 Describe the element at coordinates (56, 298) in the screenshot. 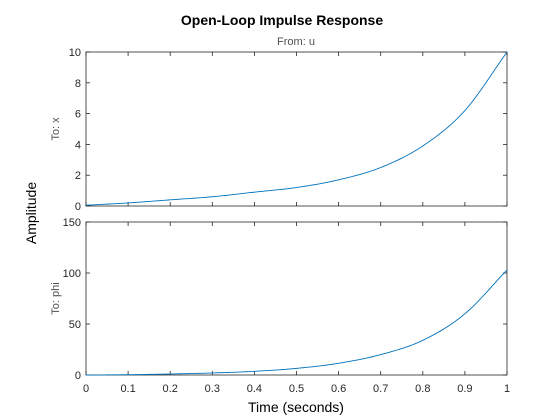

I see `panel-2-output-label: To: phi` at that location.